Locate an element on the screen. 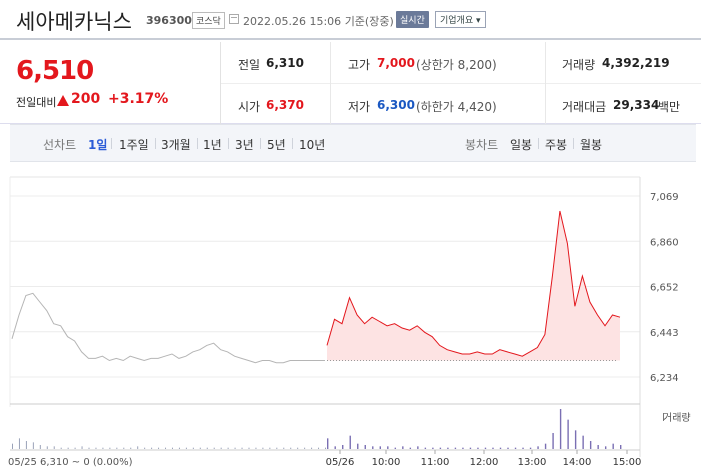 The height and width of the screenshot is (474, 701). candle-weekly: 주봉 is located at coordinates (556, 145).